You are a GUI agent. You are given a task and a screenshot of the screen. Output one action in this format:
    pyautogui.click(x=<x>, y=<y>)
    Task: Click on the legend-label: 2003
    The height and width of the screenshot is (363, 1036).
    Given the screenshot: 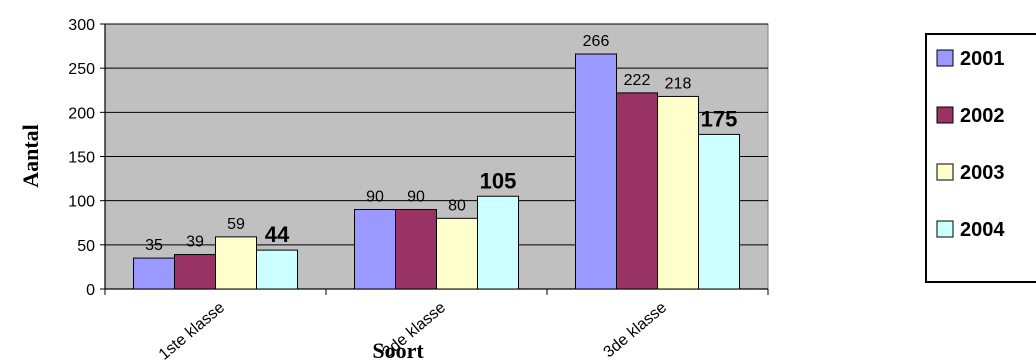 What is the action you would take?
    pyautogui.click(x=982, y=173)
    